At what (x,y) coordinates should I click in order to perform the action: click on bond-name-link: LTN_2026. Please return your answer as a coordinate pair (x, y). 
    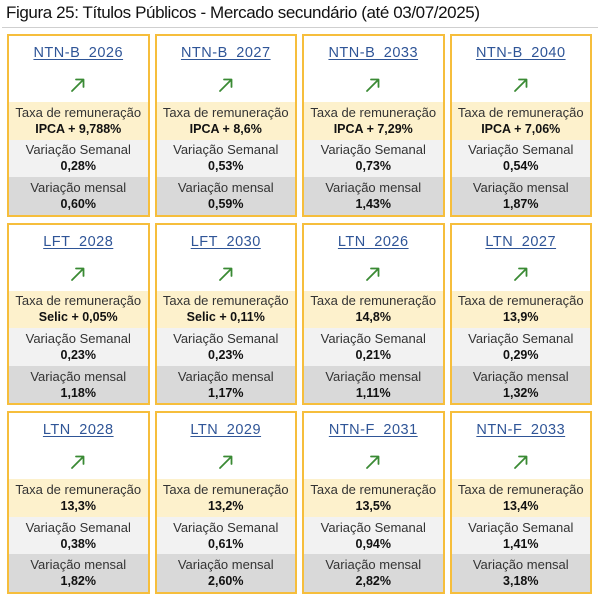
    Looking at the image, I should click on (373, 241).